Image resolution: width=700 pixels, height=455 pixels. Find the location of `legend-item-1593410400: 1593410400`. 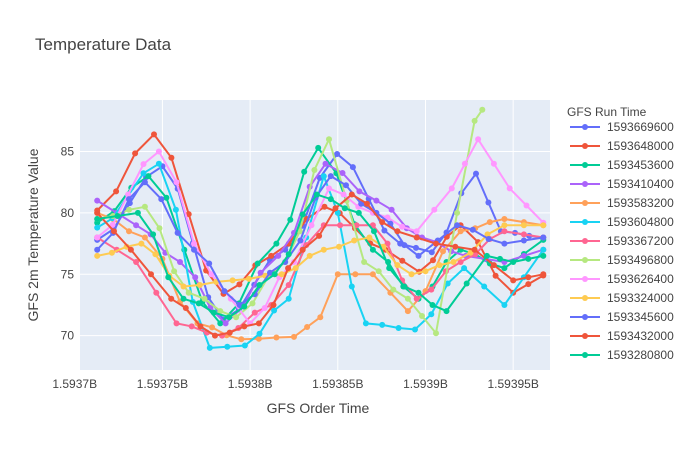

legend-item-1593410400: 1593410400 is located at coordinates (622, 184).